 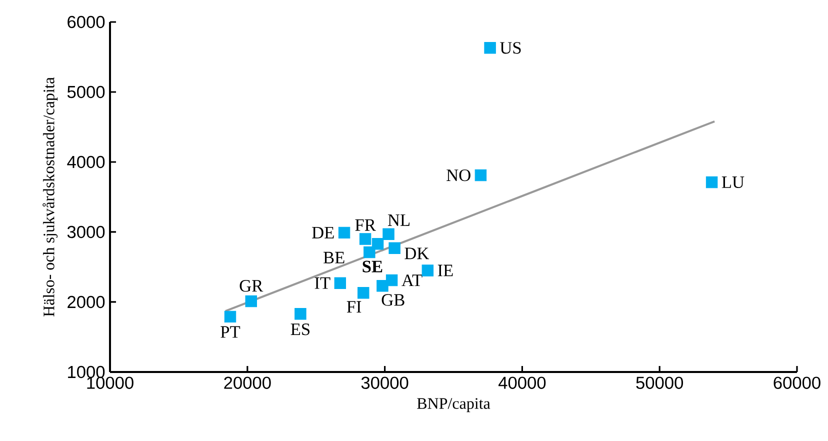 I want to click on annotation: NO, so click(x=458, y=175).